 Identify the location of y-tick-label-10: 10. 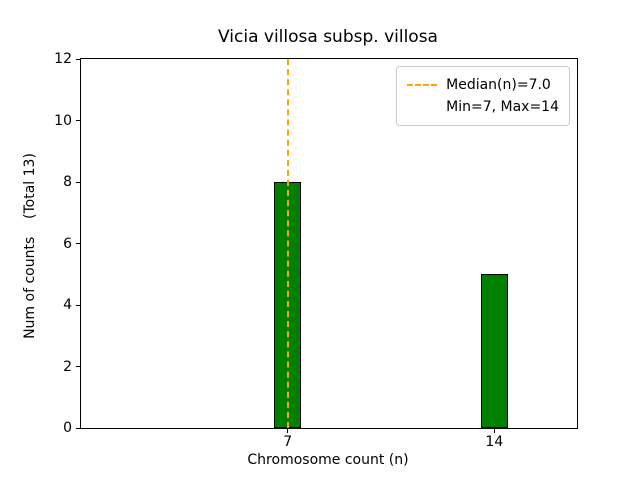
(63, 120).